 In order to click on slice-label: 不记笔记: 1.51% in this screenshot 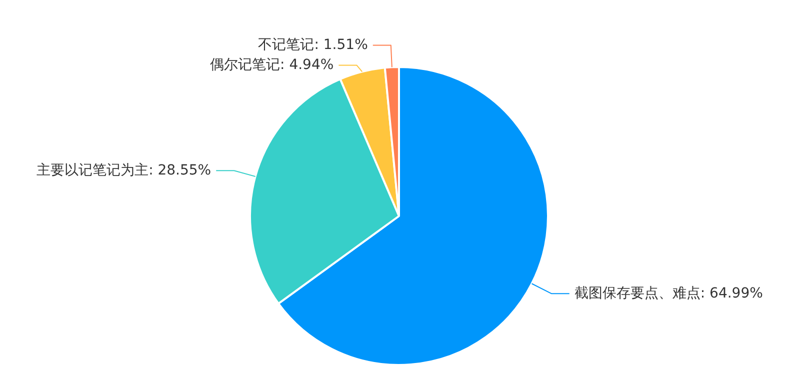, I will do `click(313, 44)`.